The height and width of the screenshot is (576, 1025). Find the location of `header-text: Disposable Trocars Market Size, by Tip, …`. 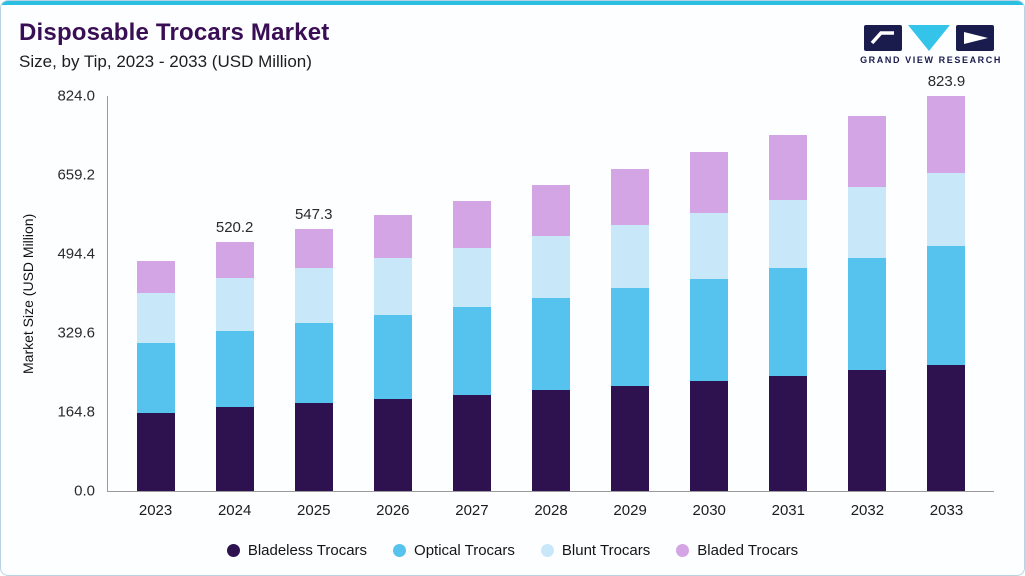

header-text: Disposable Trocars Market Size, by Tip, … is located at coordinates (174, 45).